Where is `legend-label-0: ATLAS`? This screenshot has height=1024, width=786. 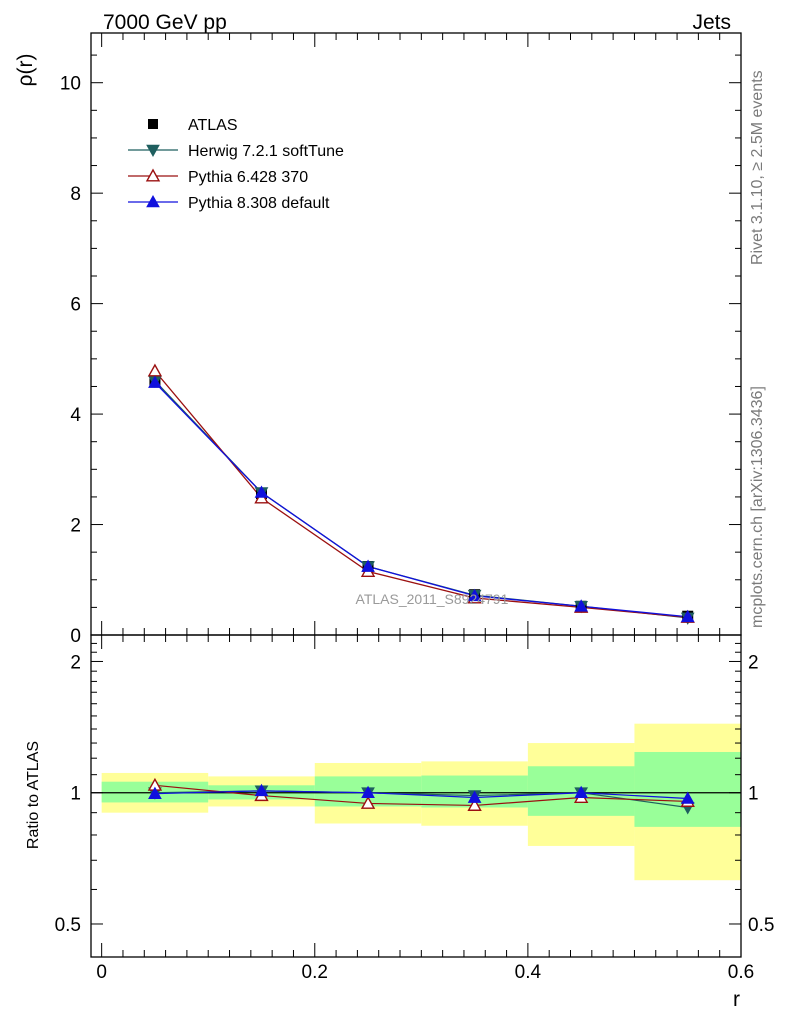 legend-label-0: ATLAS is located at coordinates (213, 125).